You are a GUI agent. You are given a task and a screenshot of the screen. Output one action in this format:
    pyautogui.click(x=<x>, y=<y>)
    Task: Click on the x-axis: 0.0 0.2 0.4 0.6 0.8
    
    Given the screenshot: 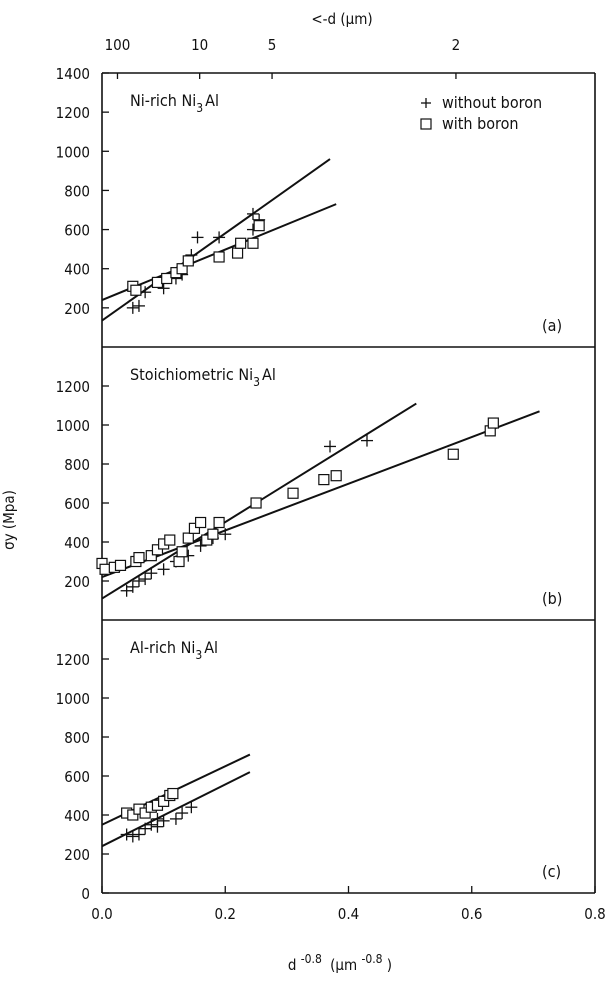 What is the action you would take?
    pyautogui.click(x=348, y=904)
    